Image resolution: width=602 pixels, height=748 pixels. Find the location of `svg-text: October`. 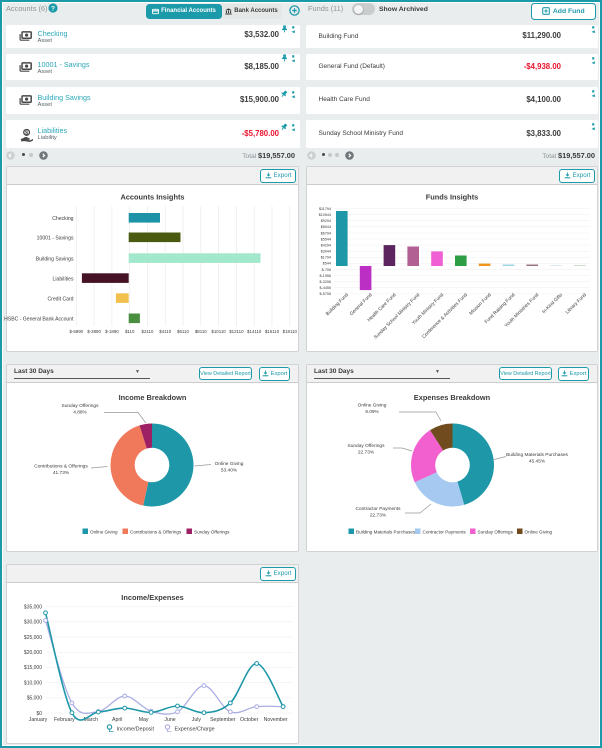

svg-text: October is located at coordinates (249, 720).